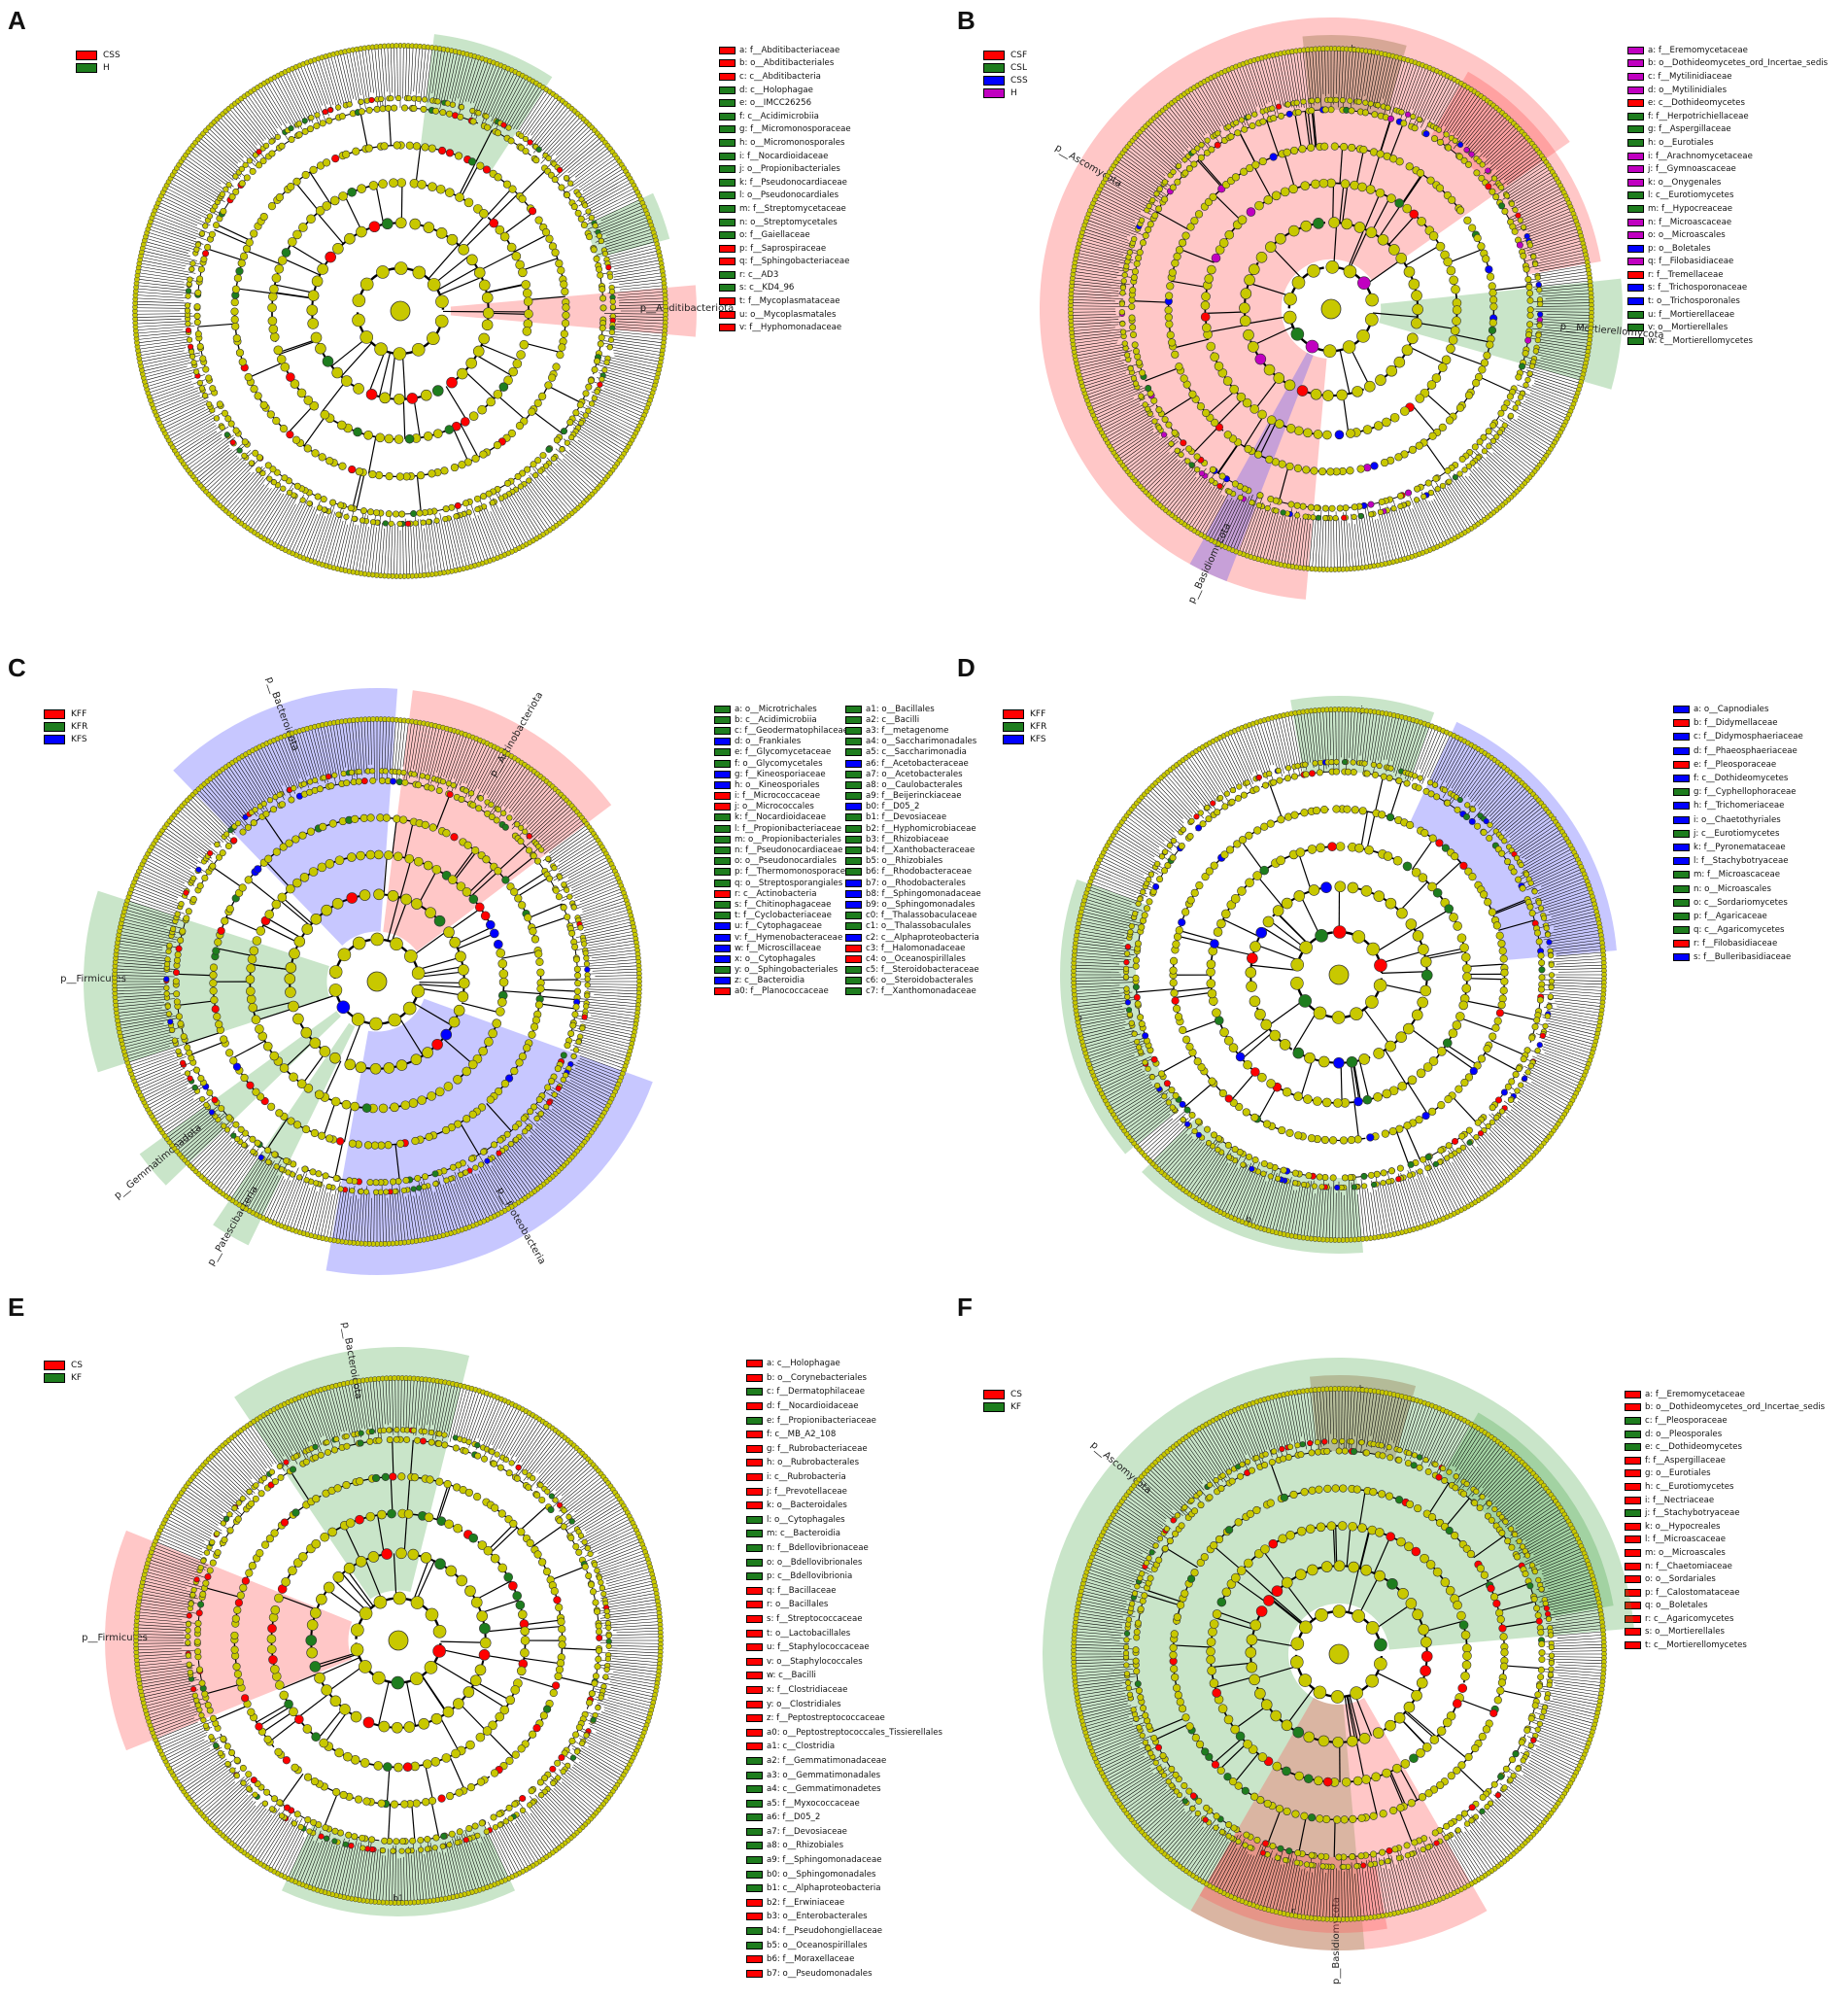 The width and height of the screenshot is (1848, 2001). I want to click on taxa-legend-item: e: c__Dothideomycetes, so click(1725, 1447).